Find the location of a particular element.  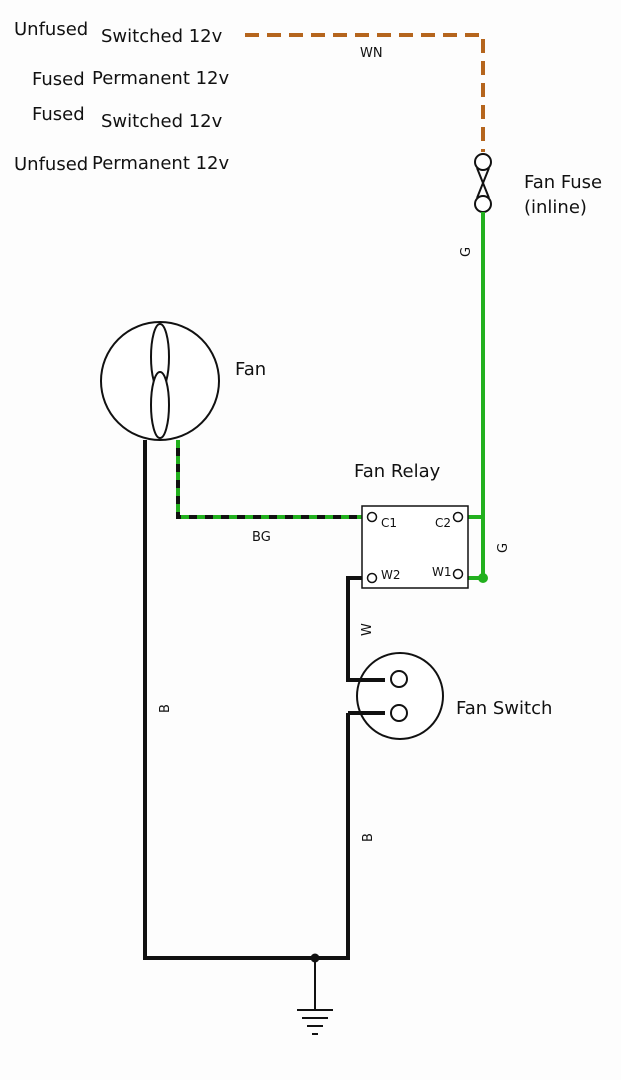

wire-bg-stripe is located at coordinates (269, 479).